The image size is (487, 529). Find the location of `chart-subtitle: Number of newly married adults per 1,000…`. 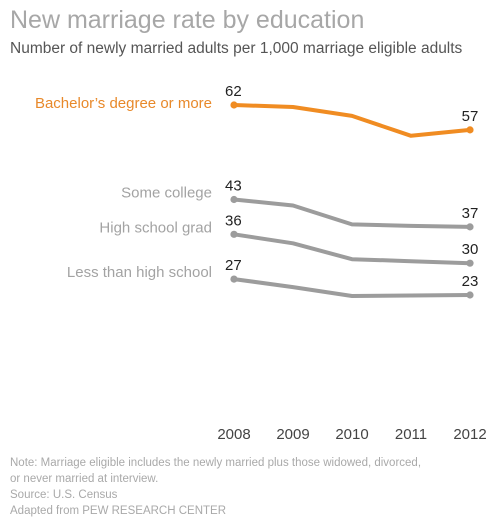

chart-subtitle: Number of newly married adults per 1,000… is located at coordinates (236, 48).